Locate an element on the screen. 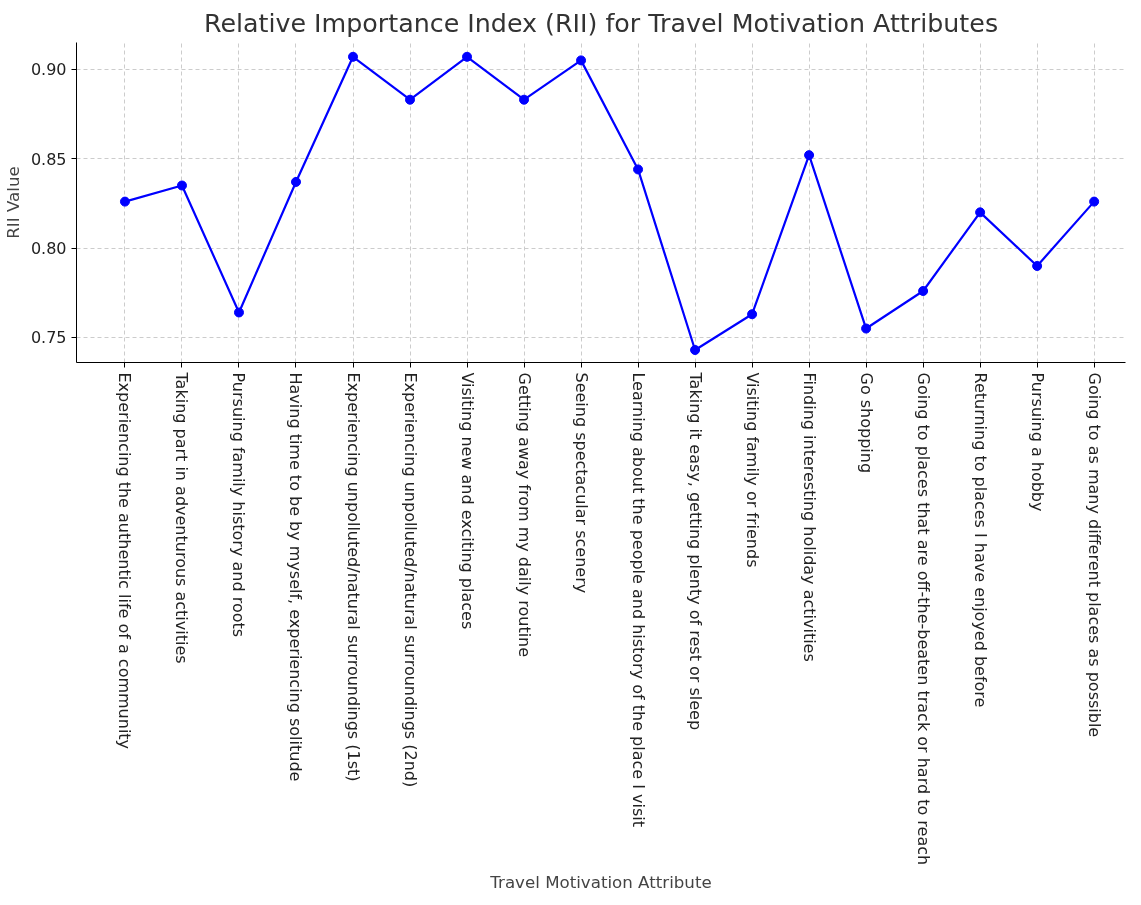  x-tick-label: Going to places that are off-the-beaten track or hard to reach is located at coordinates (923, 619).